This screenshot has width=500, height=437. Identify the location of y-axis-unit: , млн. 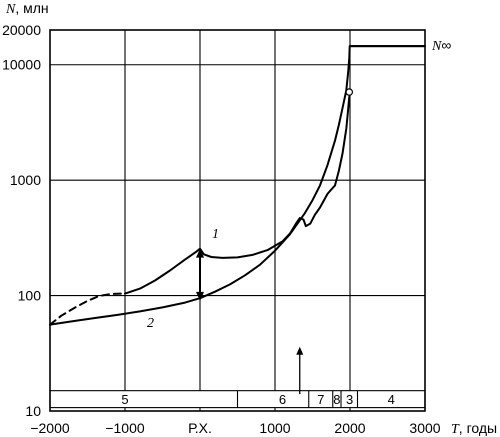
(31, 8).